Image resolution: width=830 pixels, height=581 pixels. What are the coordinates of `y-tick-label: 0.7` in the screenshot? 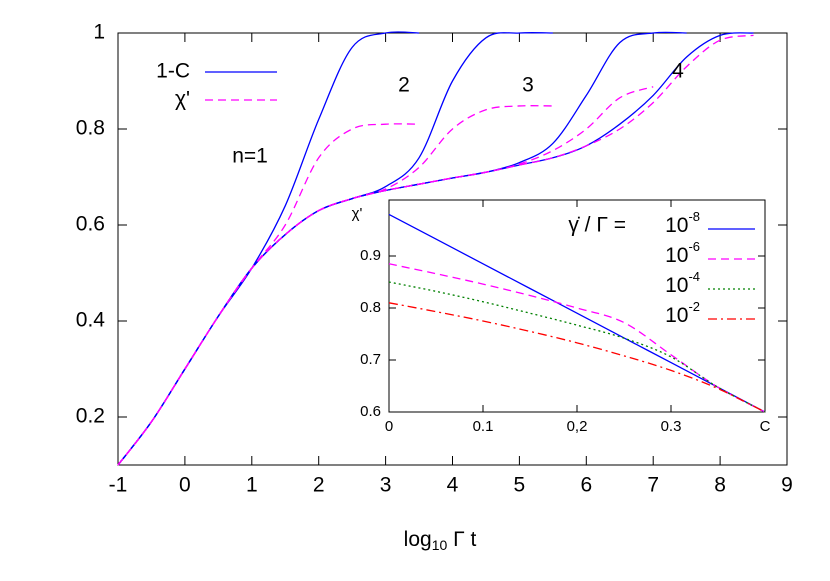 It's located at (370, 359).